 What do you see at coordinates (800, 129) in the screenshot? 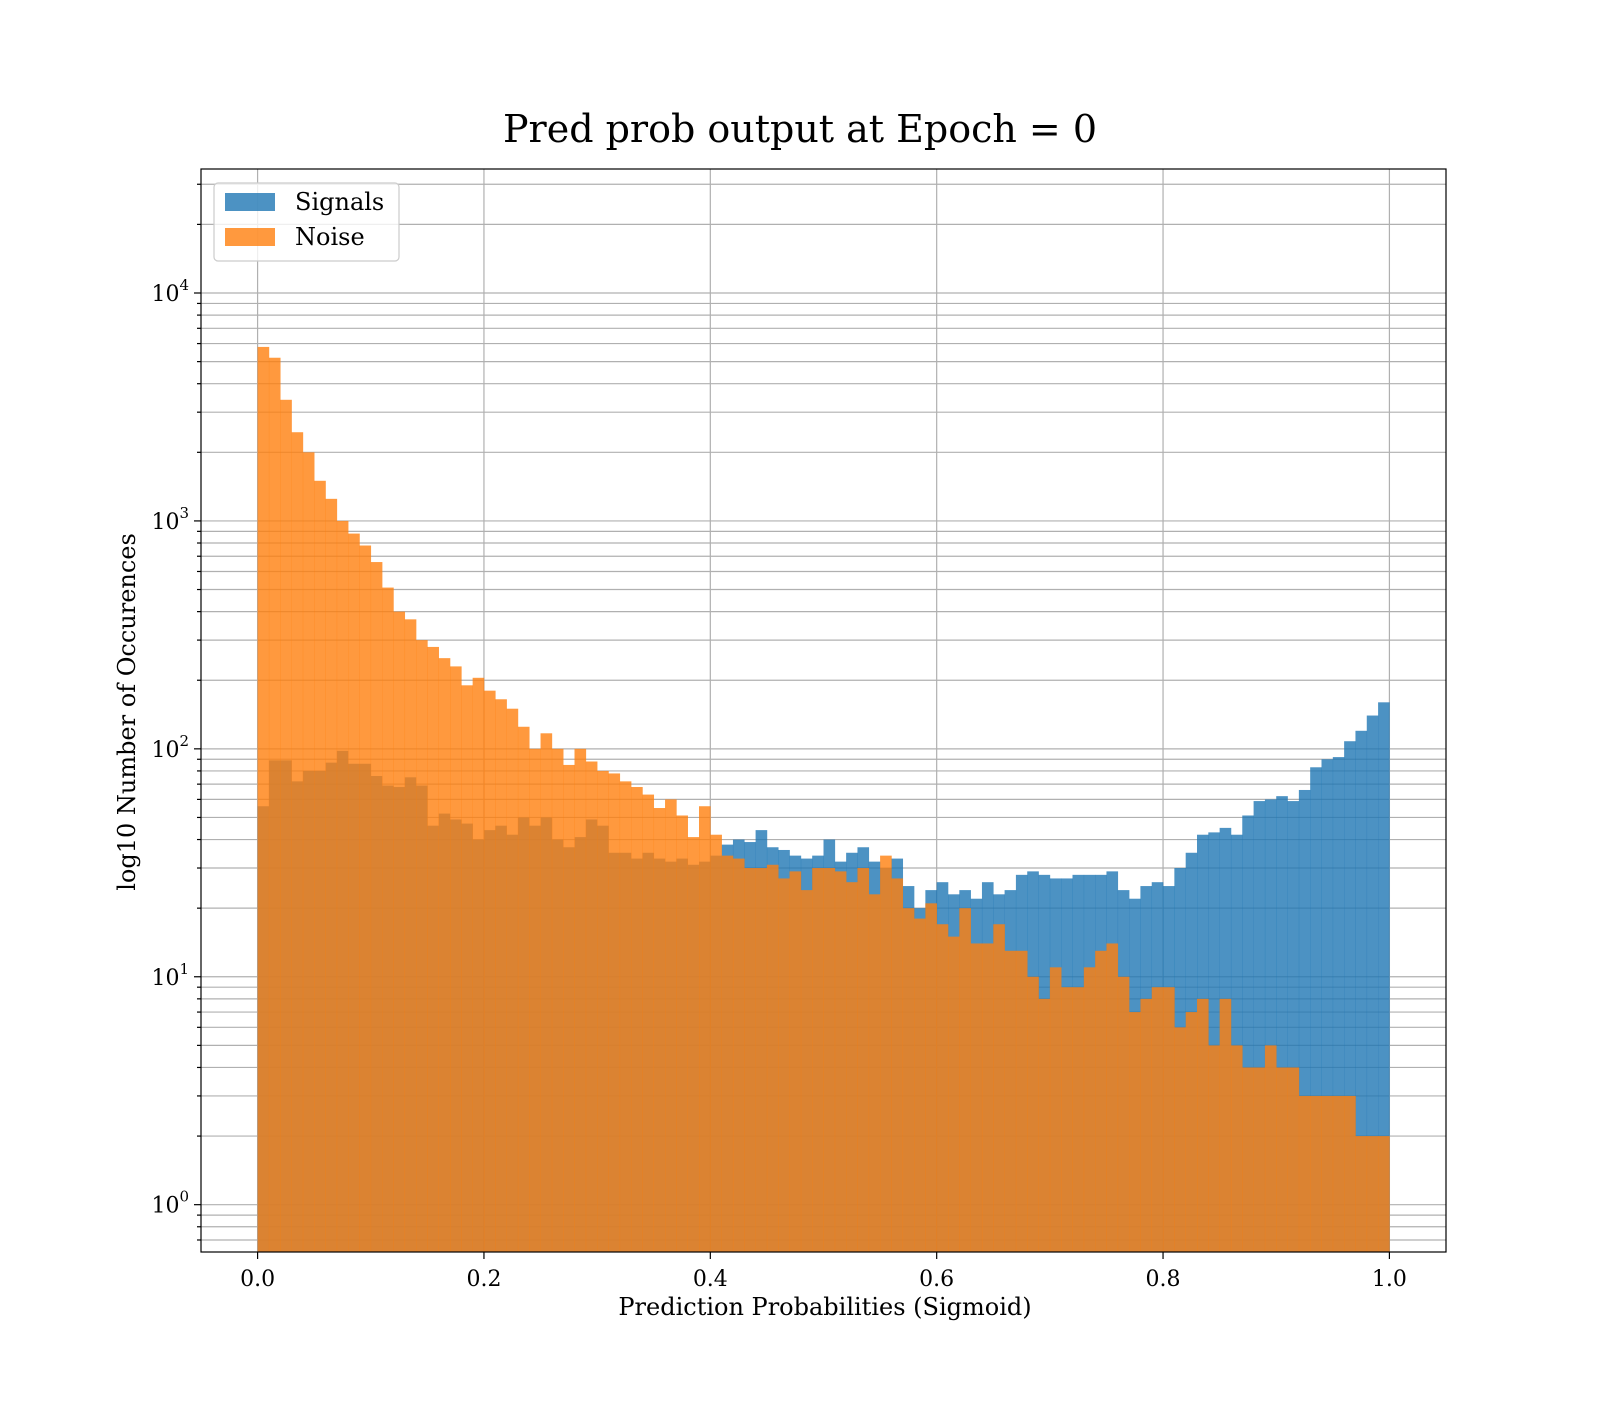
I see `chart-title: Pred prob output at Epoch = 0` at bounding box center [800, 129].